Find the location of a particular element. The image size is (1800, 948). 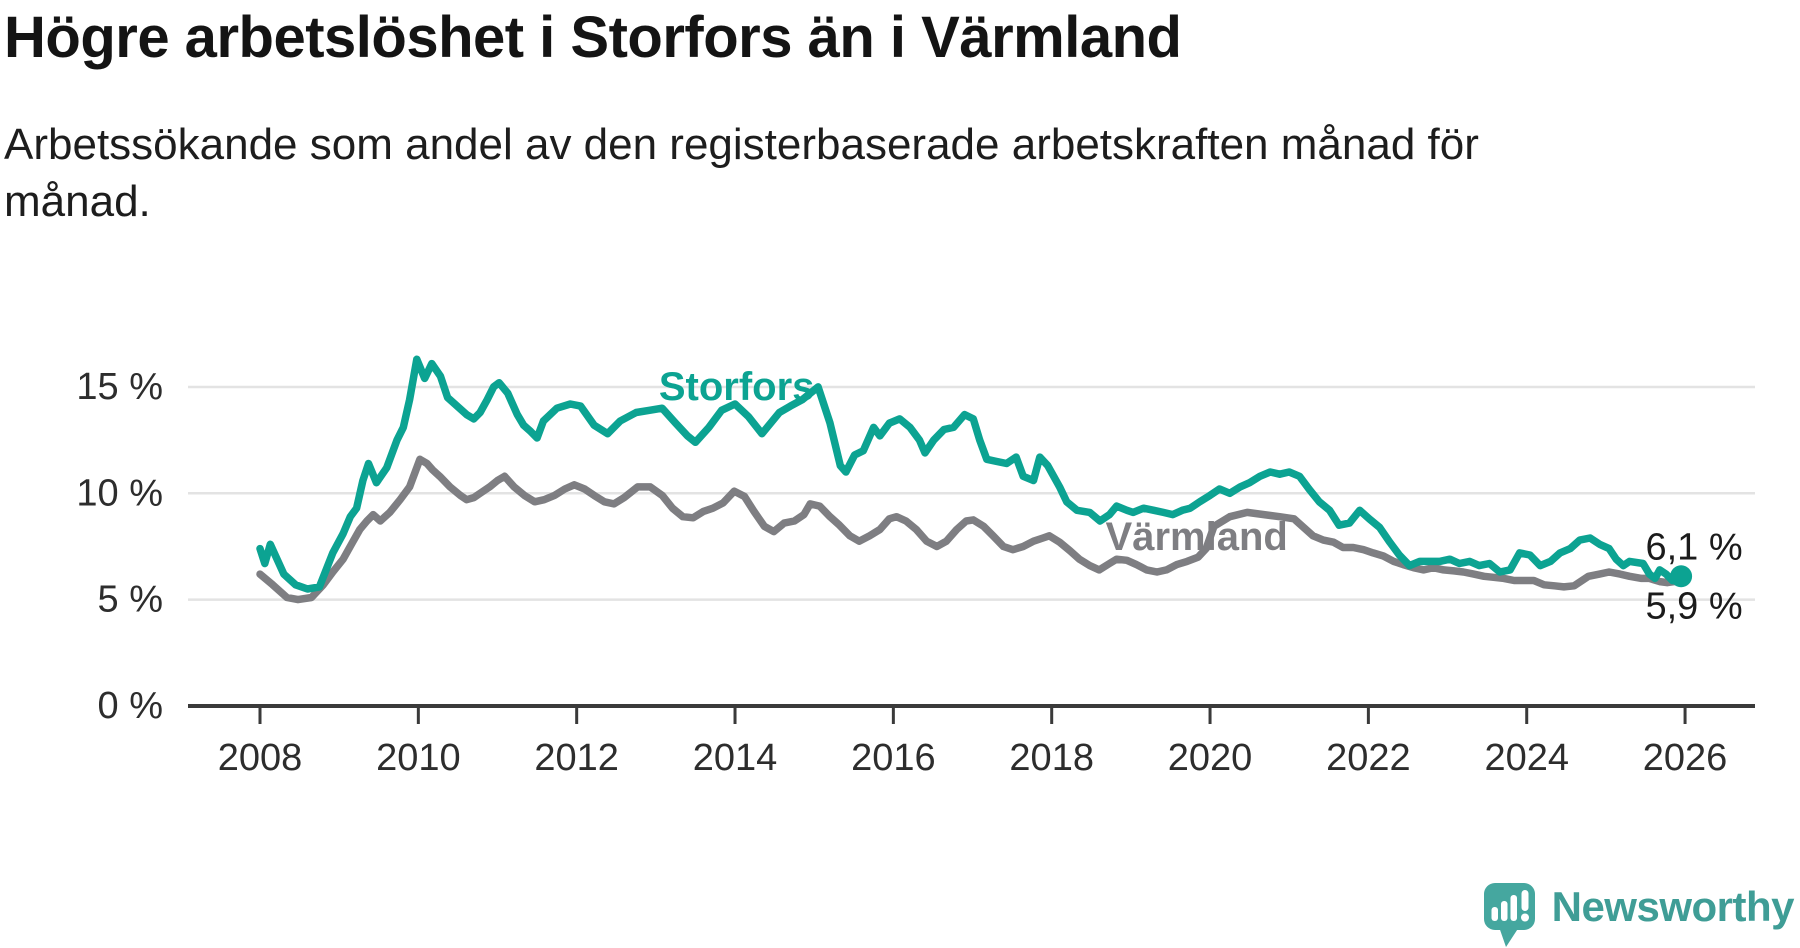

x-tick-label-2016: 2016 is located at coordinates (893, 758).